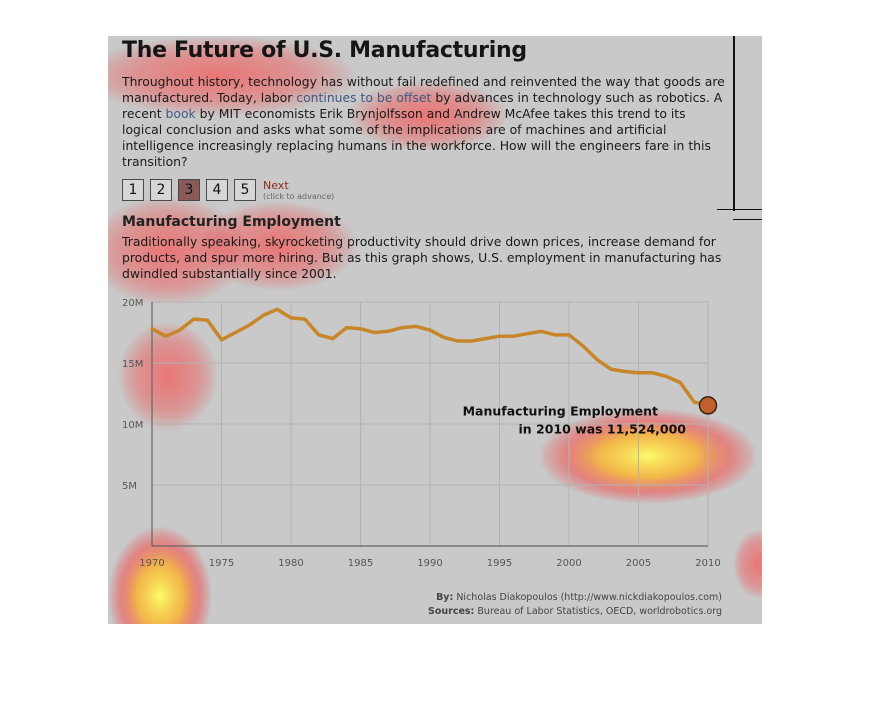 This screenshot has height=718, width=870. Describe the element at coordinates (290, 563) in the screenshot. I see `x-tick-label: 1980` at that location.